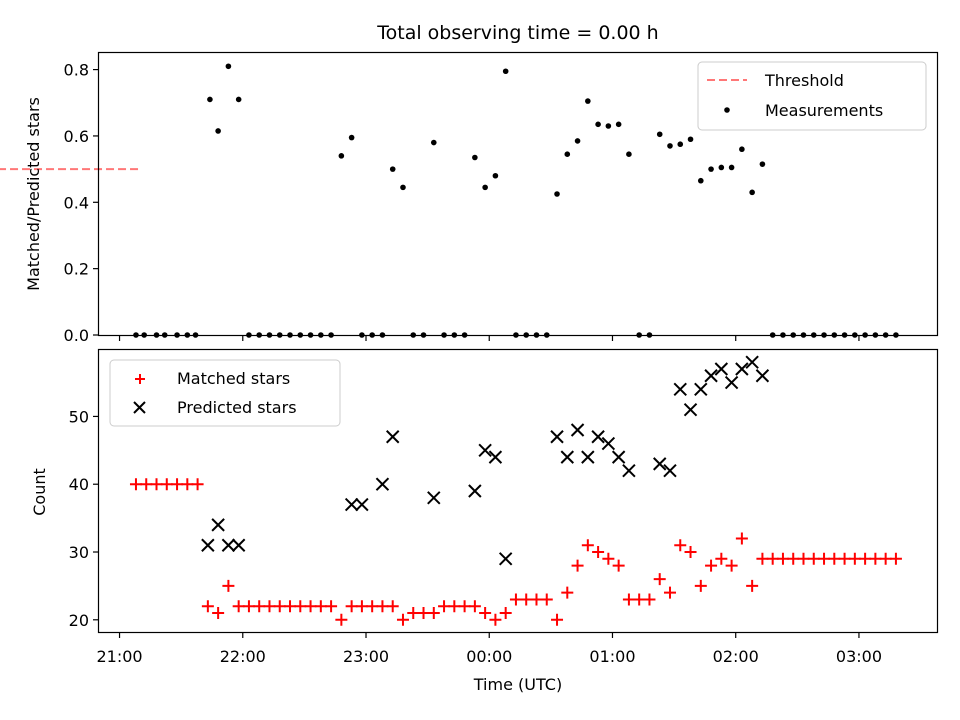 This screenshot has width=960, height=720. What do you see at coordinates (76, 70) in the screenshot?
I see `ratio-y-tick-label: 0.8` at bounding box center [76, 70].